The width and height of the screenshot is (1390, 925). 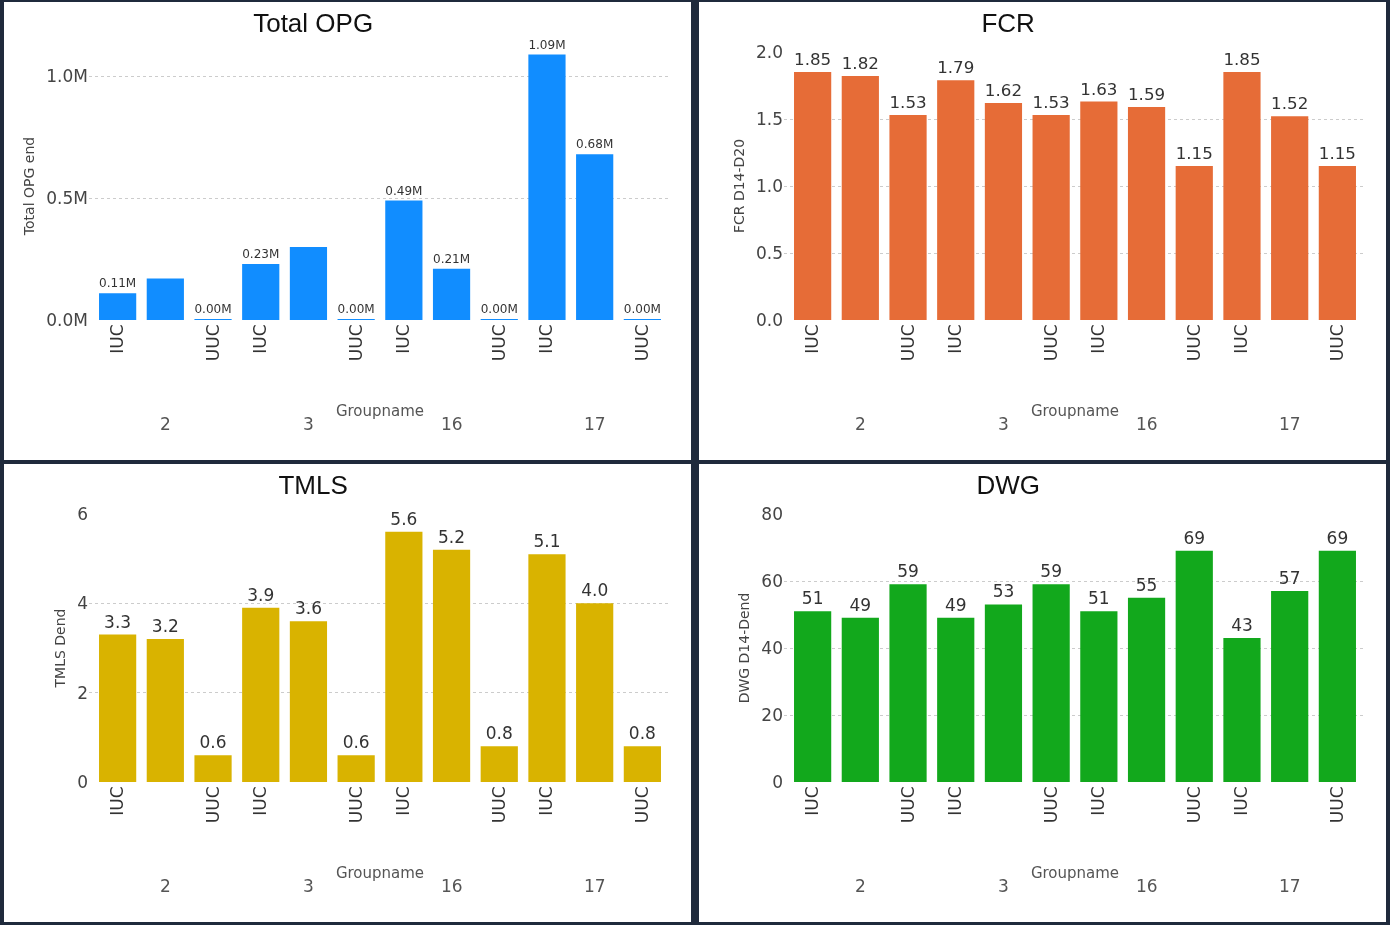 What do you see at coordinates (313, 22) in the screenshot?
I see `chart-title: Total OPG` at bounding box center [313, 22].